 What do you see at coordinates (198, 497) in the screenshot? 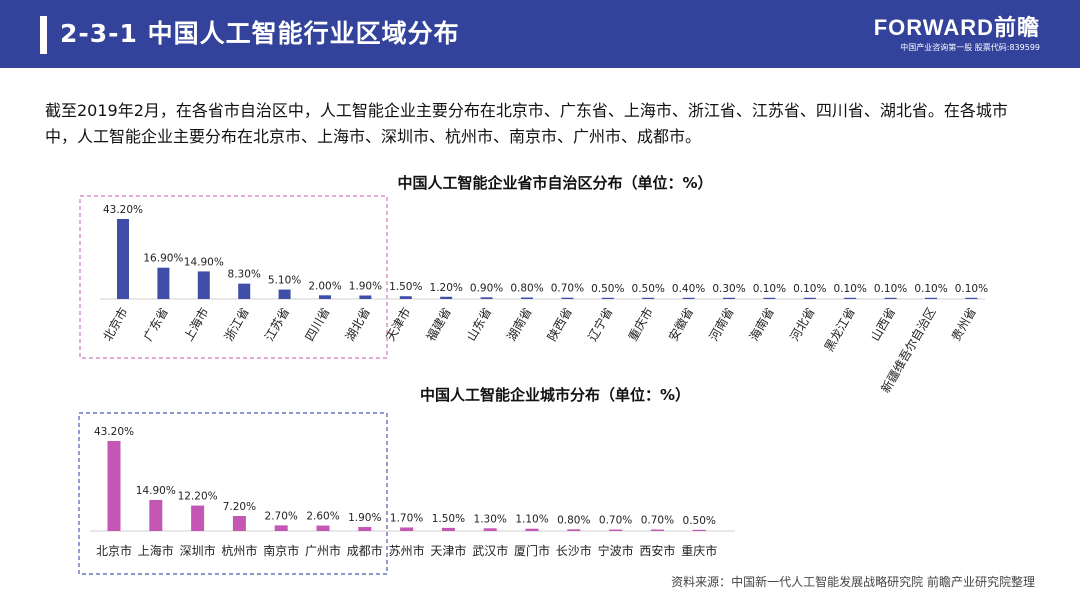
I see `city-value-label: 12.20%` at bounding box center [198, 497].